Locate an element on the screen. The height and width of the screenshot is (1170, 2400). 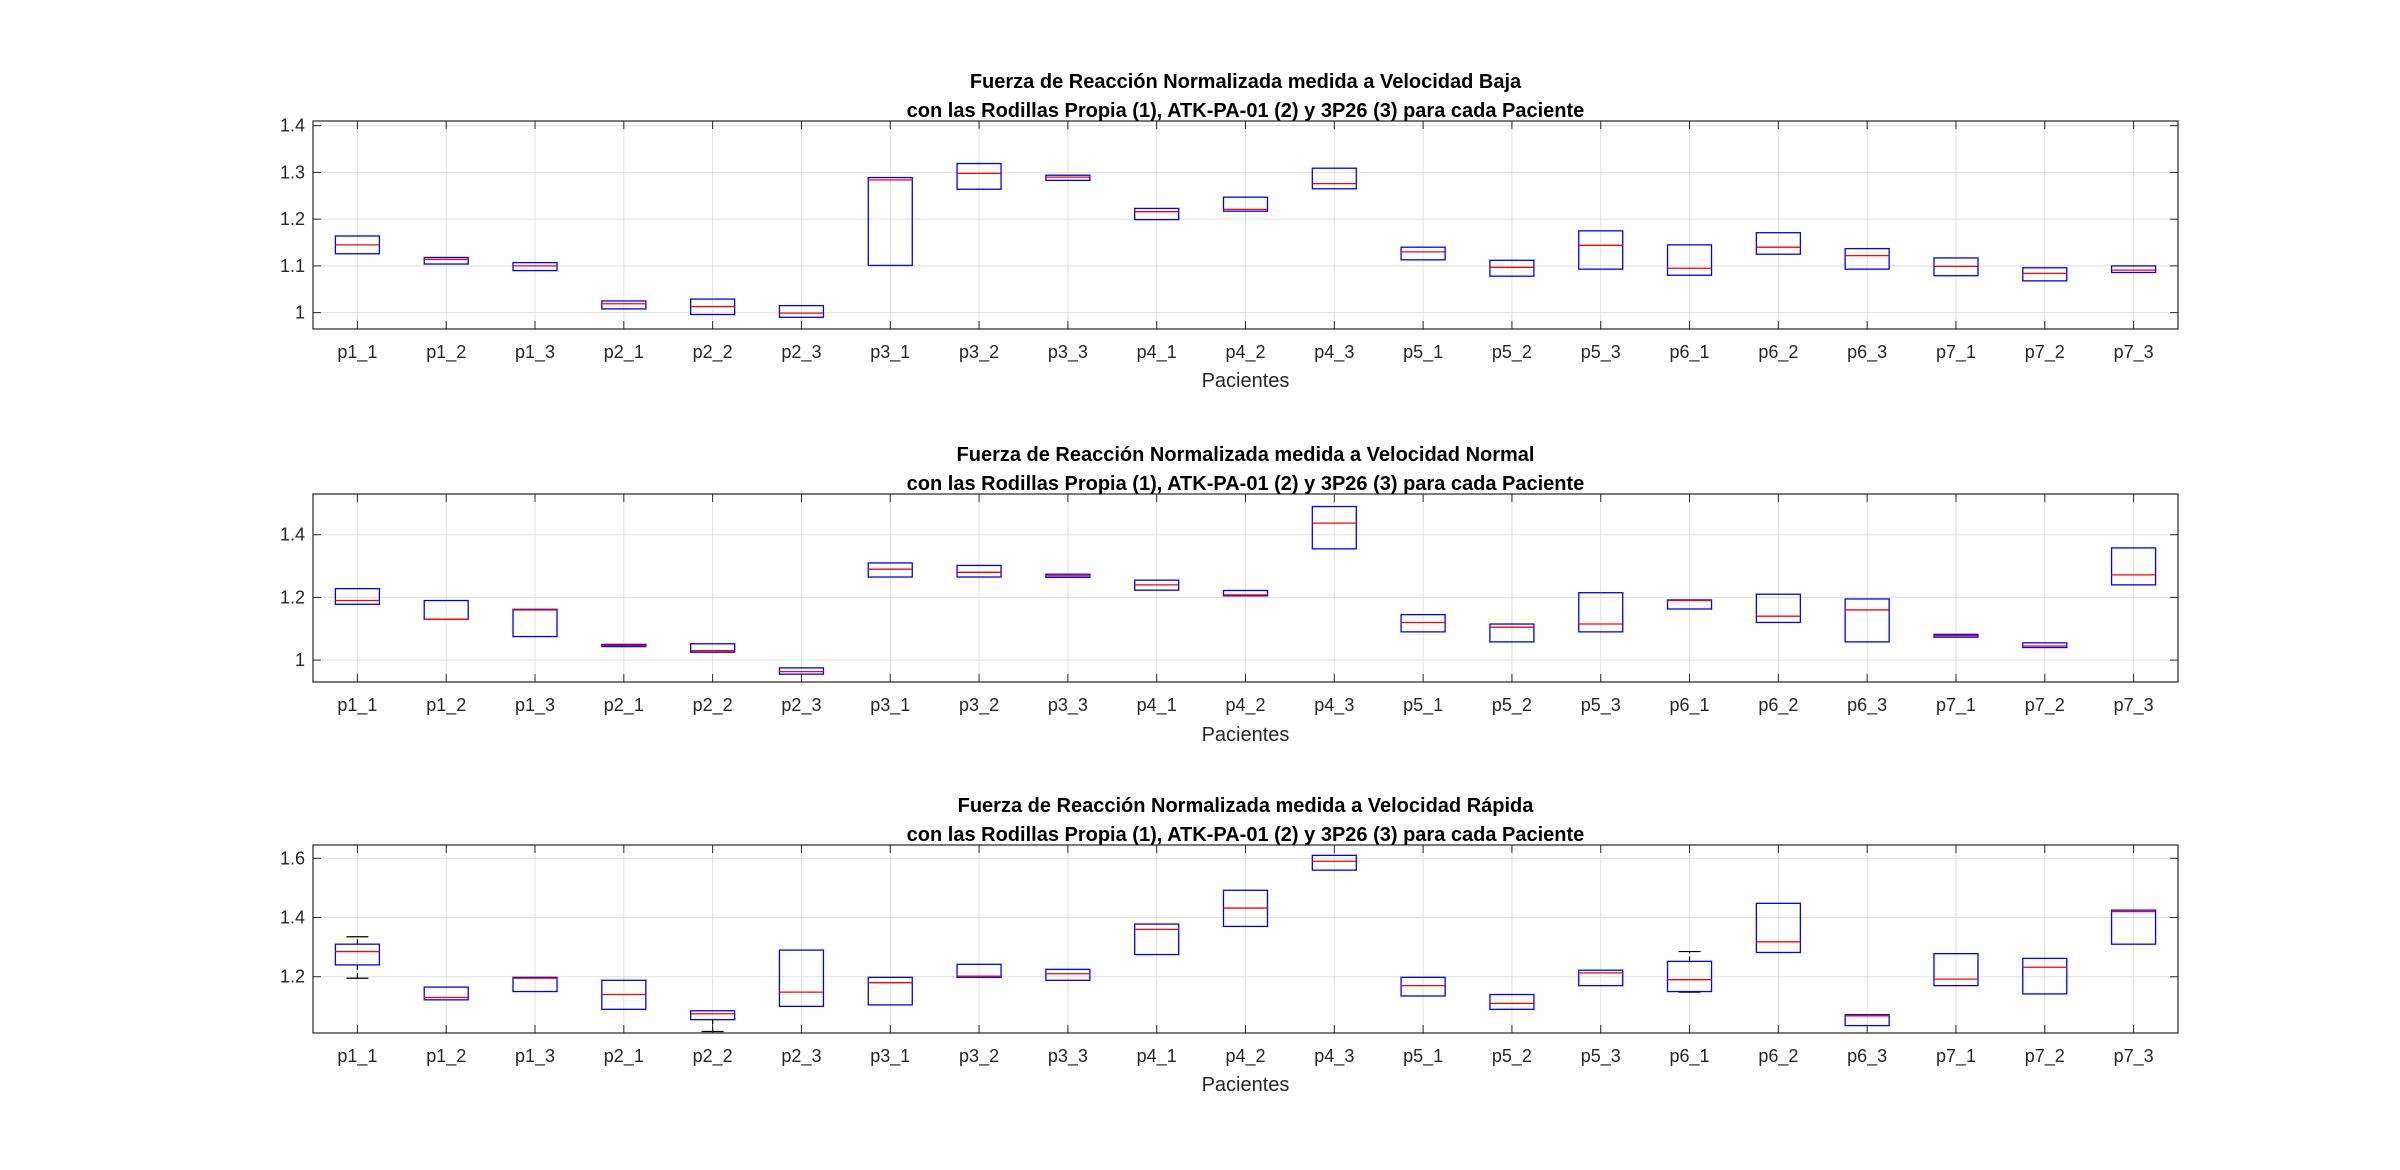
x-tick-label: p1_3 is located at coordinates (535, 352).